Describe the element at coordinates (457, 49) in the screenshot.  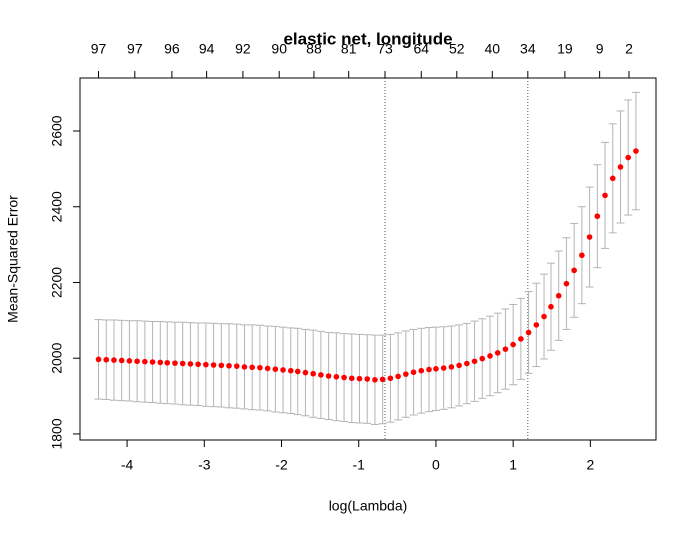
I see `top-tick-label: 52` at that location.